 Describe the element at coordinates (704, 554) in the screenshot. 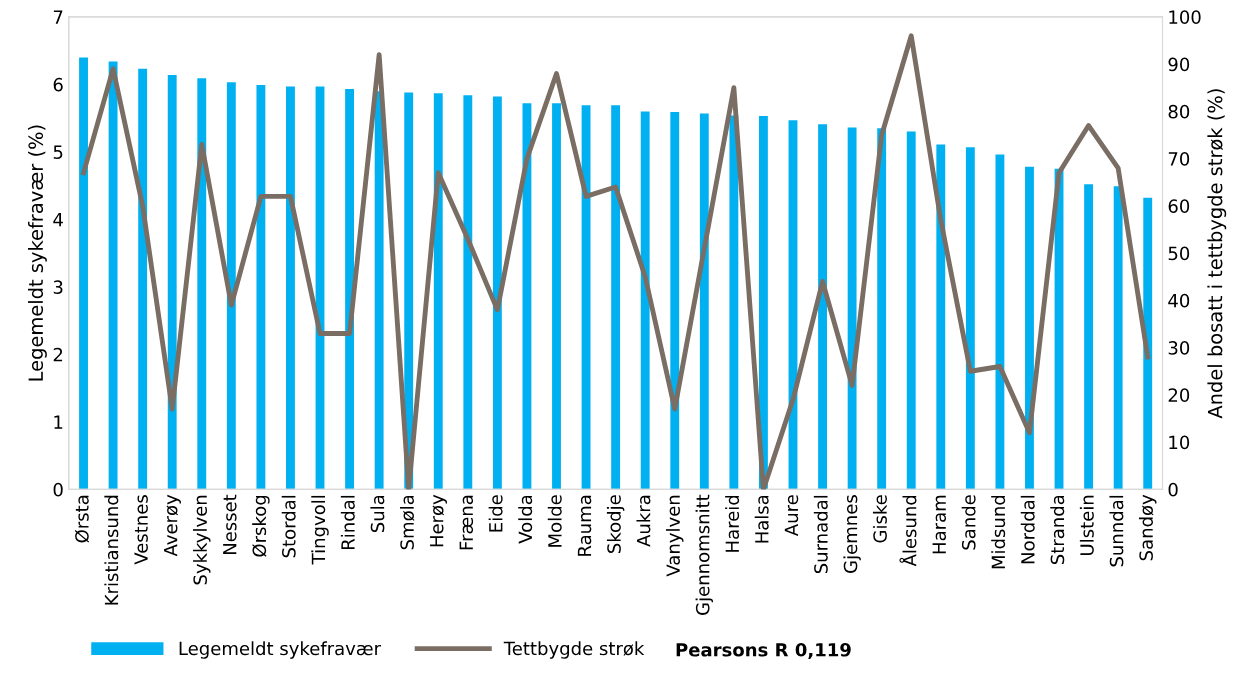

I see `x-tick-label: Gjennomsnitt` at that location.